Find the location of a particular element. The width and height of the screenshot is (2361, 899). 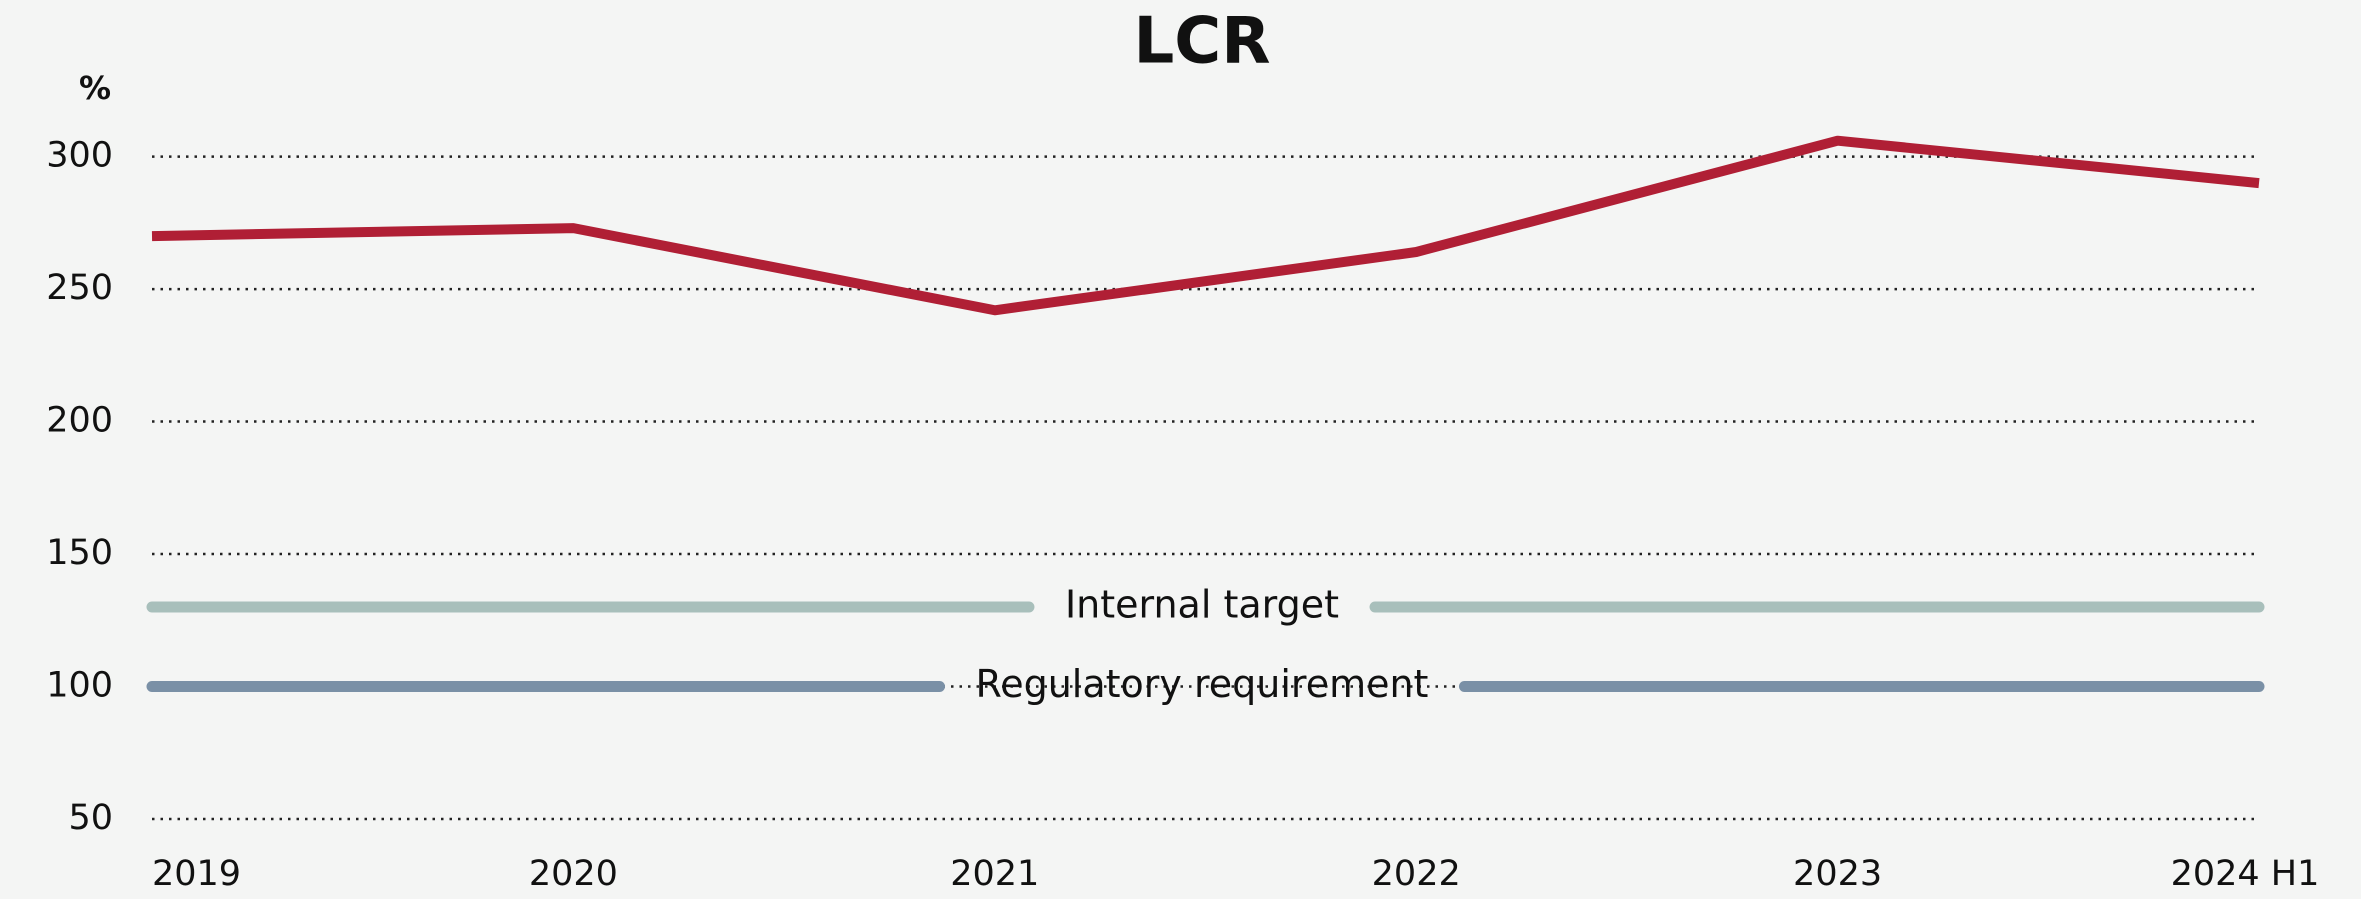

x-tick-label: 2024 H1 is located at coordinates (2245, 874).